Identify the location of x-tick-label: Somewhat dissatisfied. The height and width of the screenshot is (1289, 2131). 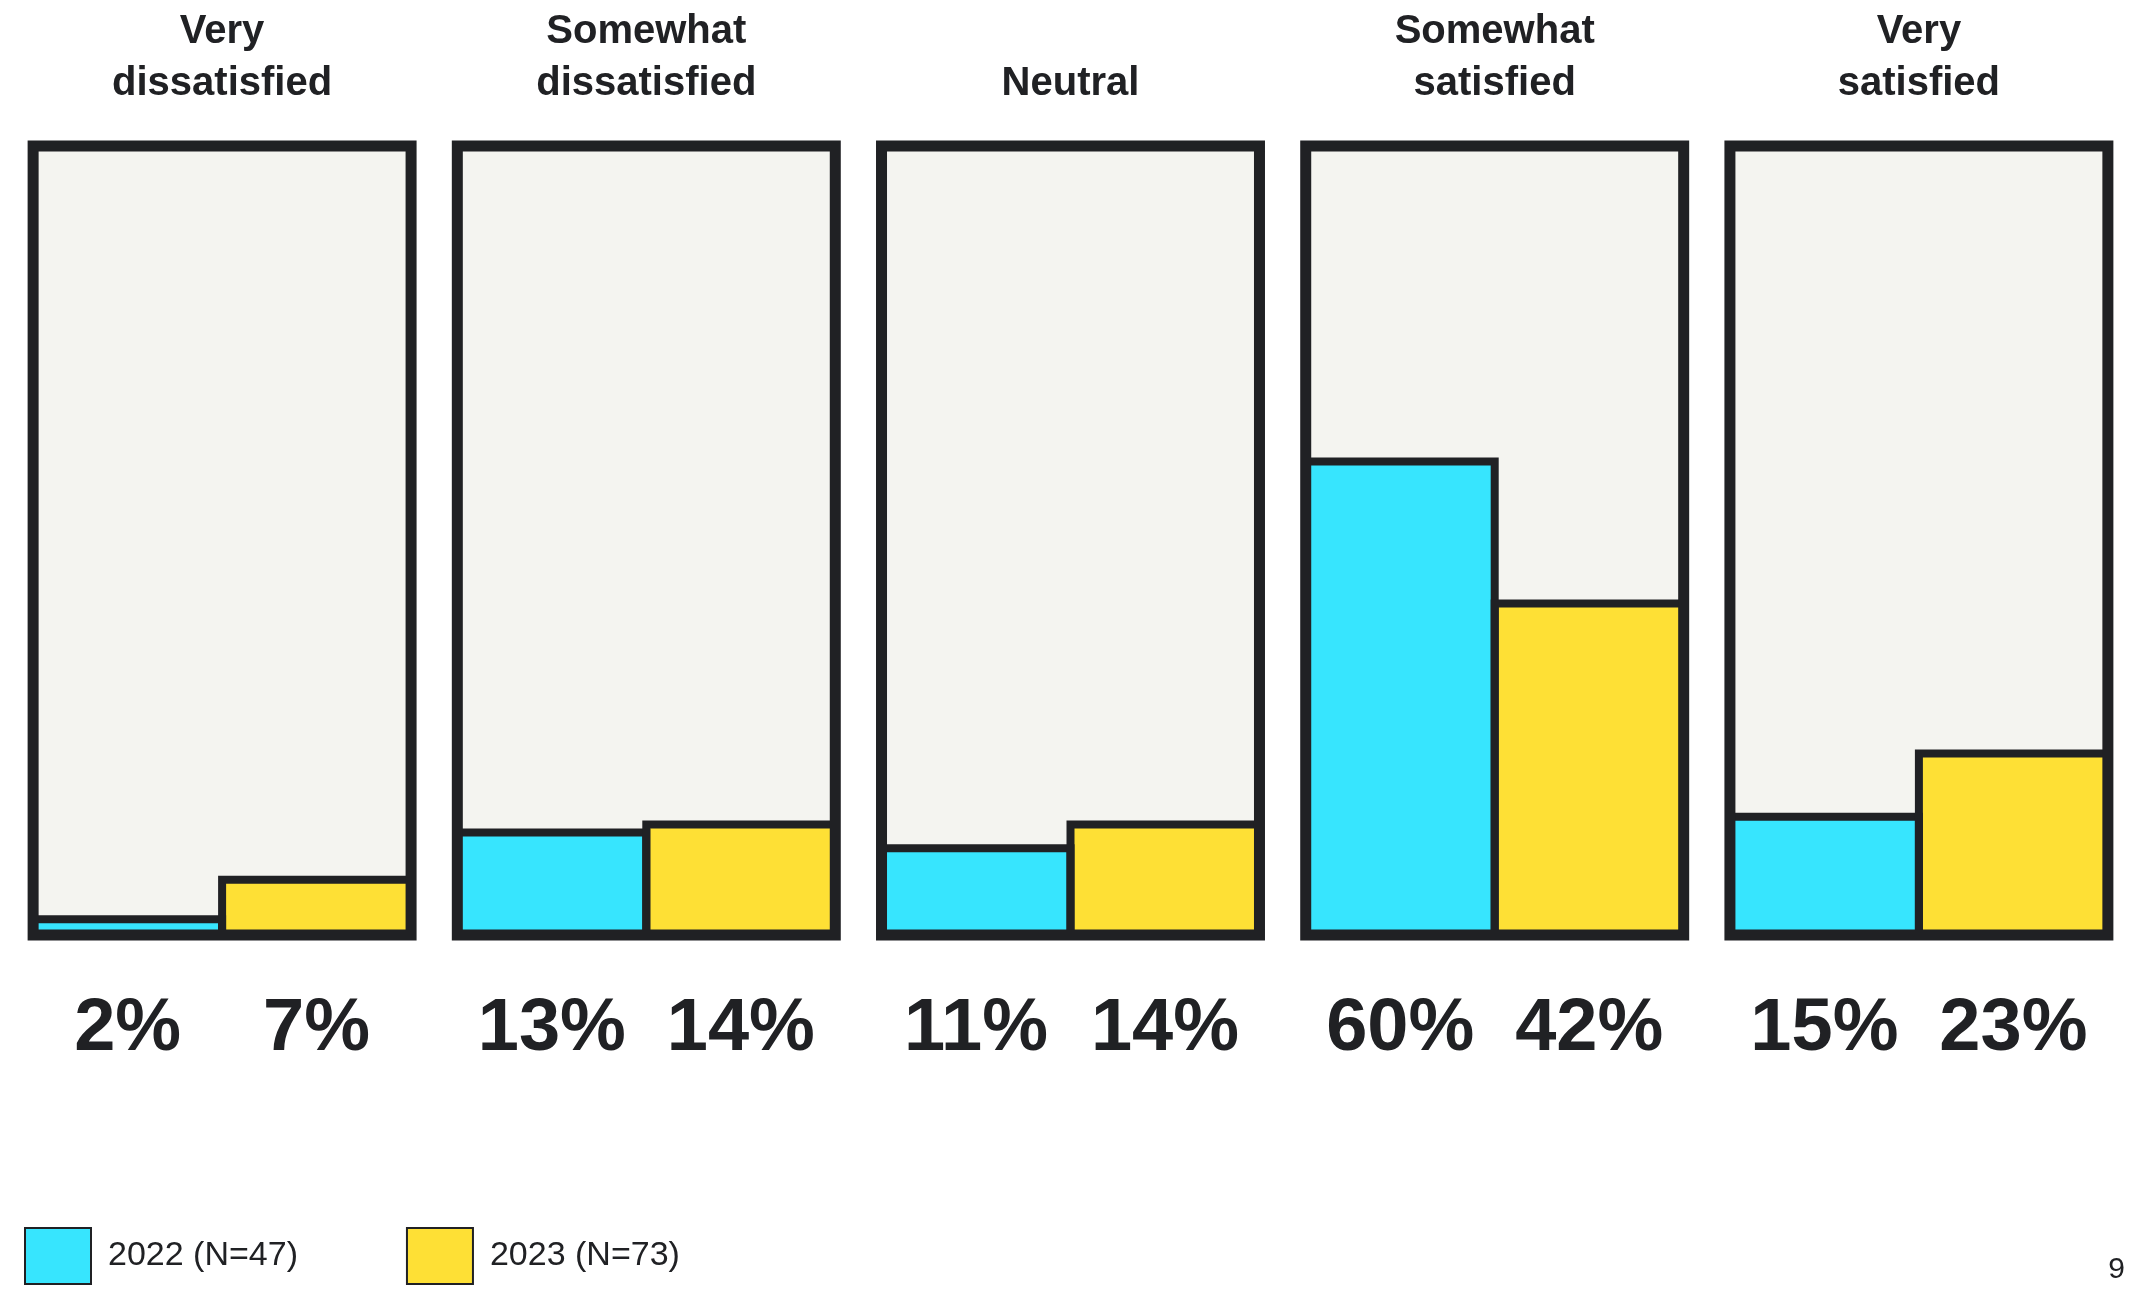
(646, 55).